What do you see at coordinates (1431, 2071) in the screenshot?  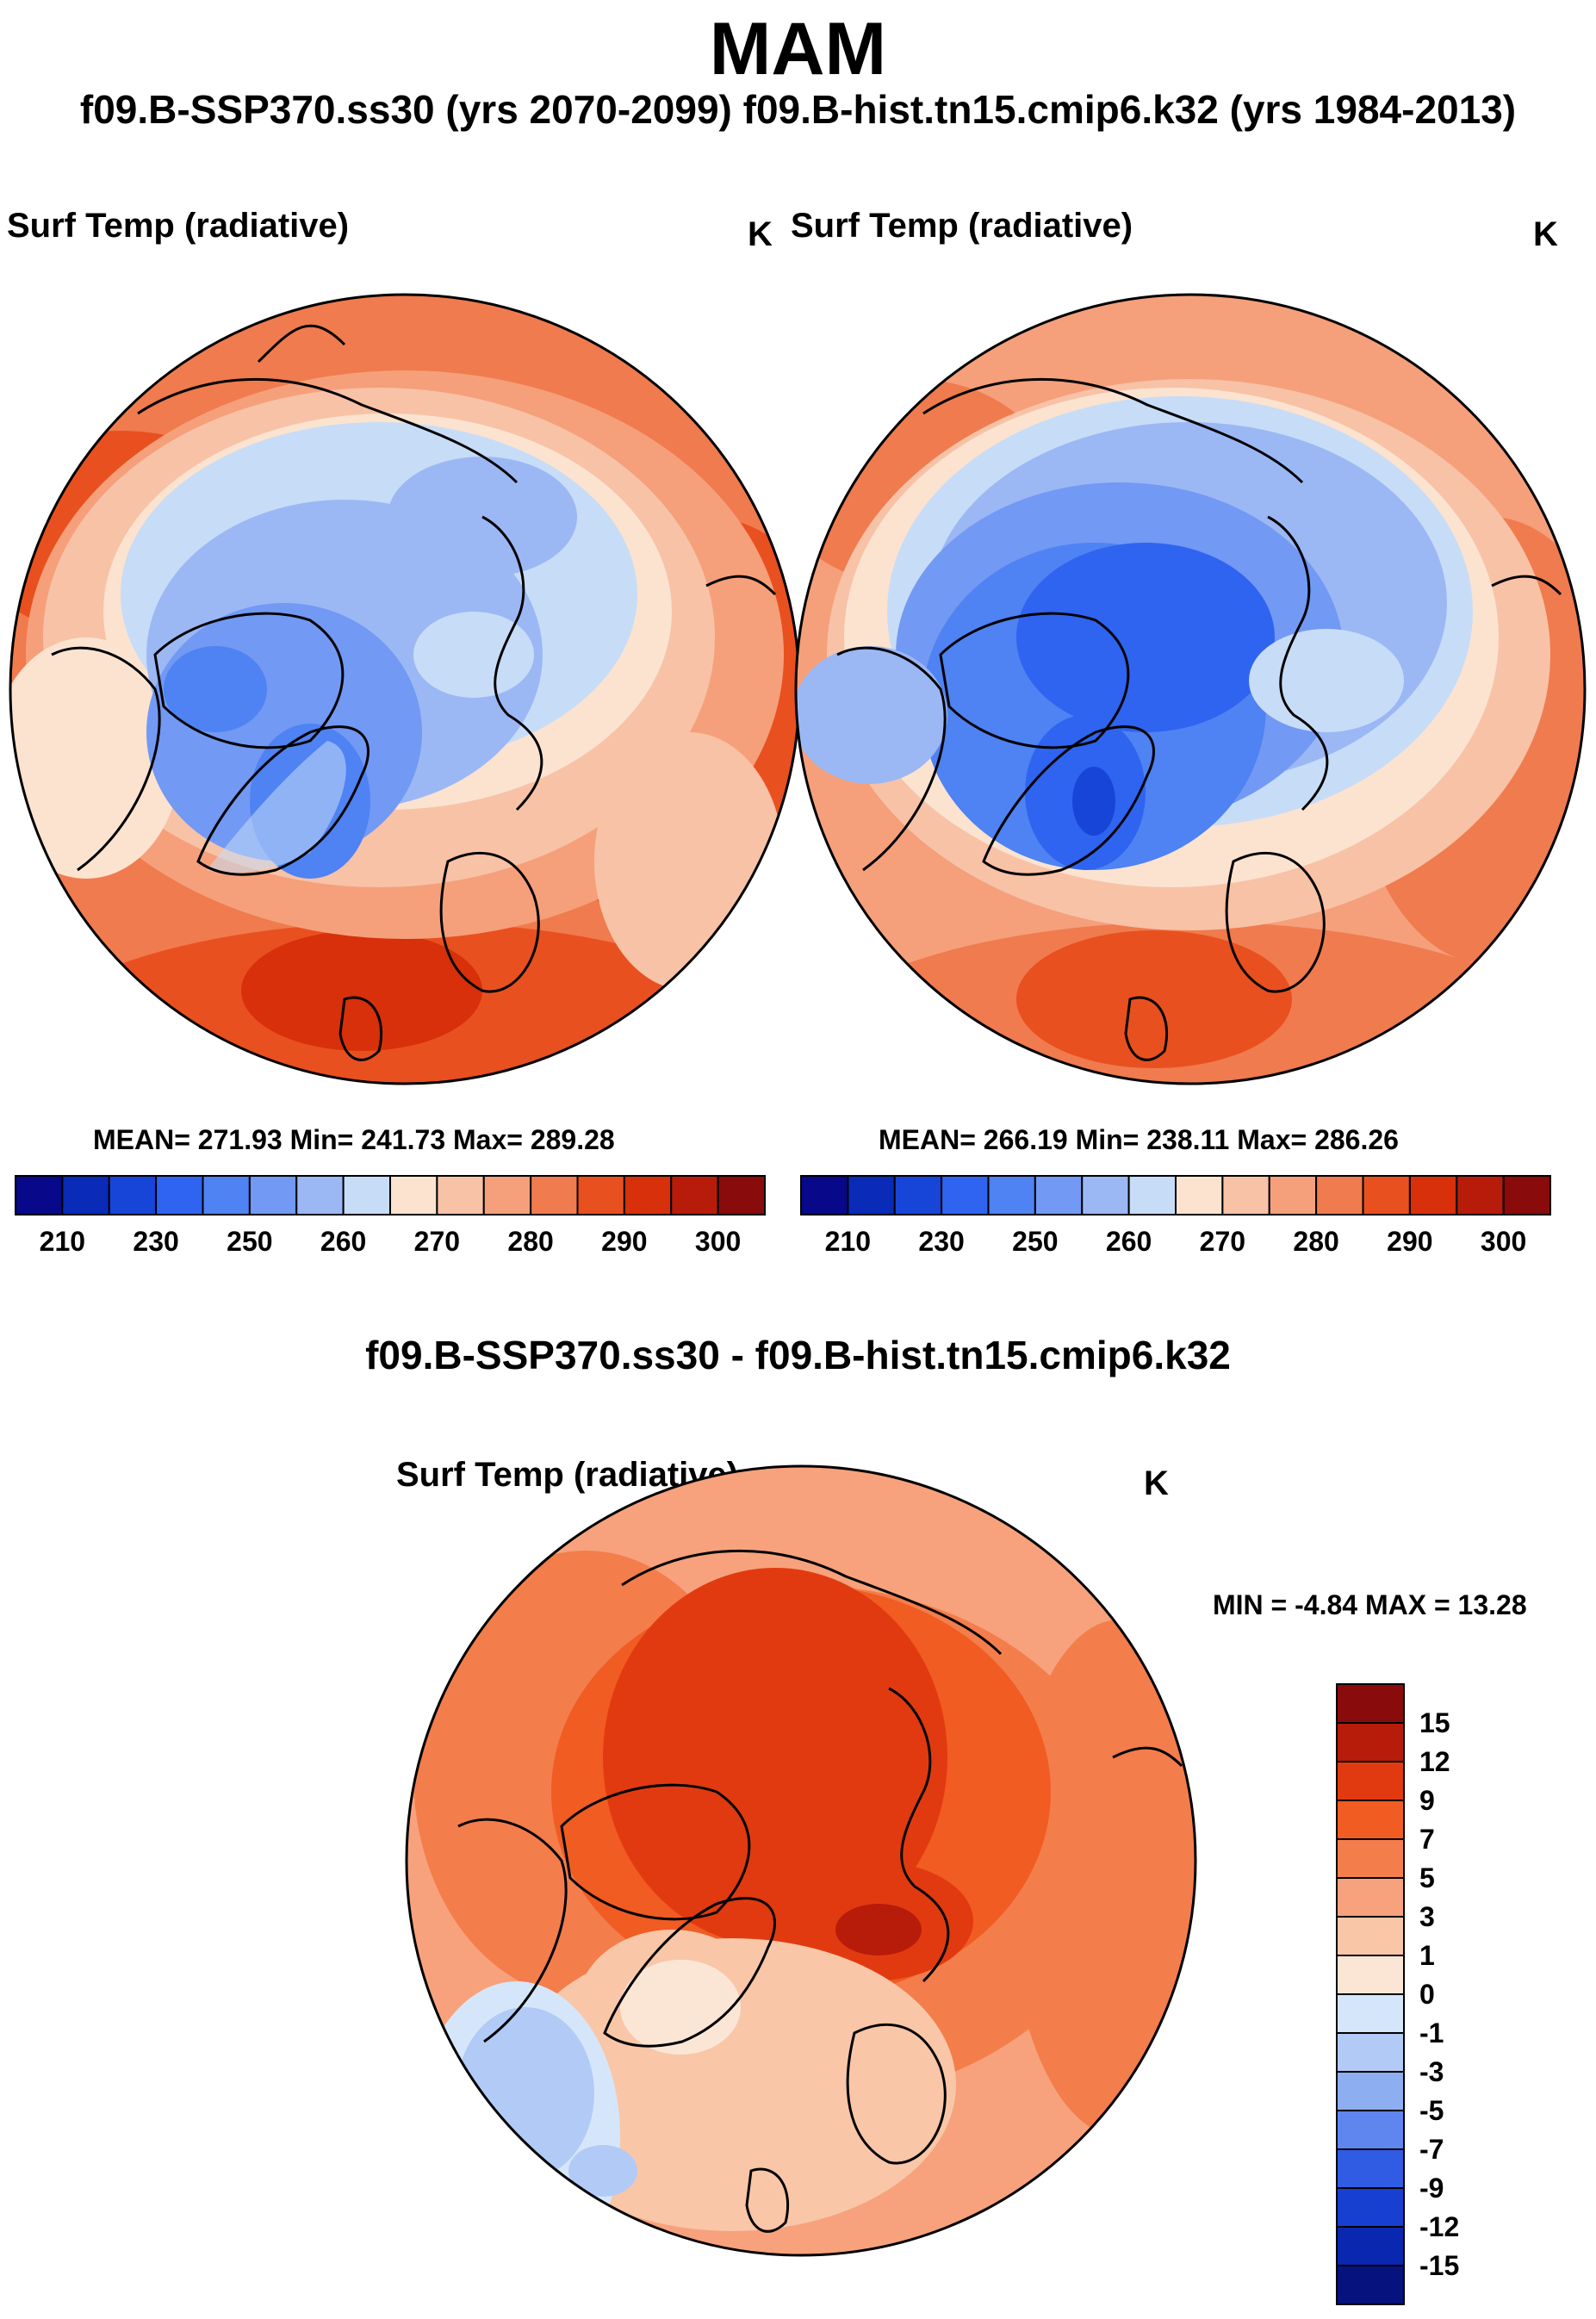 I see `colorbar-tick-label: -3` at bounding box center [1431, 2071].